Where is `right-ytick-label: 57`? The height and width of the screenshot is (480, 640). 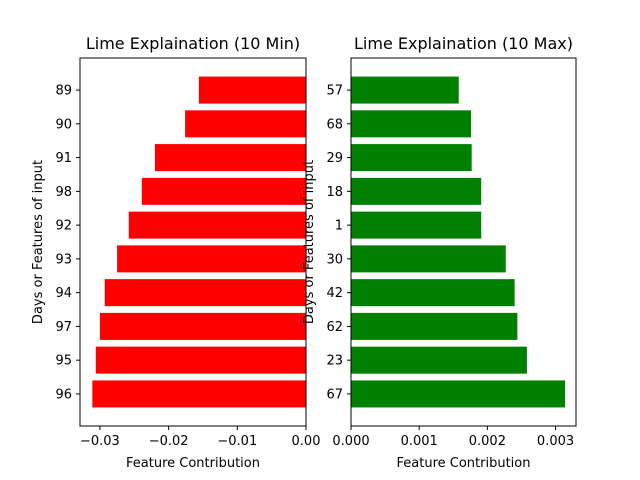
right-ytick-label: 57 is located at coordinates (334, 91).